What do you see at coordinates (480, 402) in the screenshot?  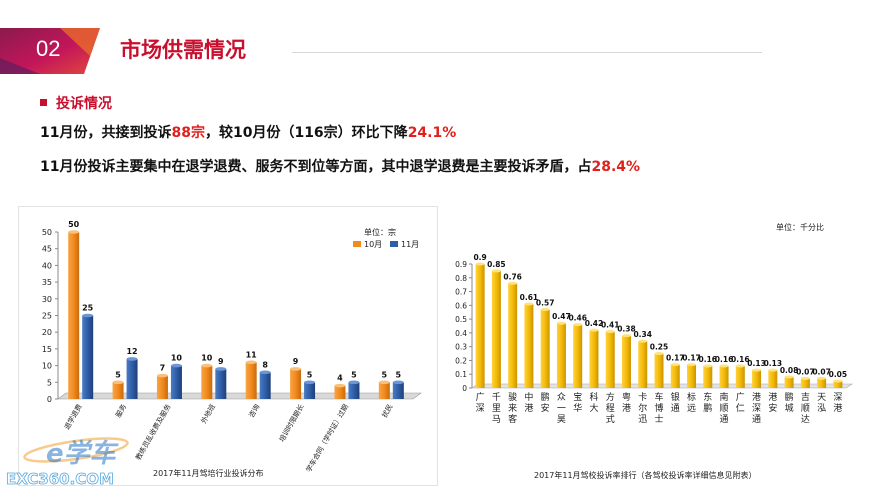 I see `chart2-category-label: 广深` at bounding box center [480, 402].